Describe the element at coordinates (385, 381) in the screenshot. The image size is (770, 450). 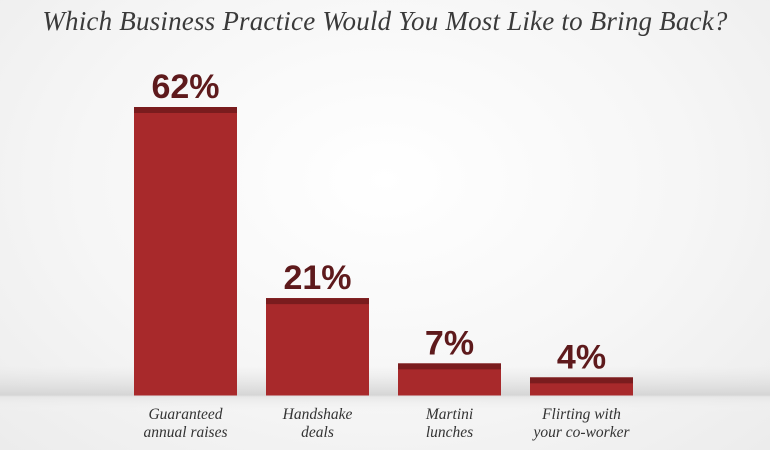
I see `floor-shadow` at that location.